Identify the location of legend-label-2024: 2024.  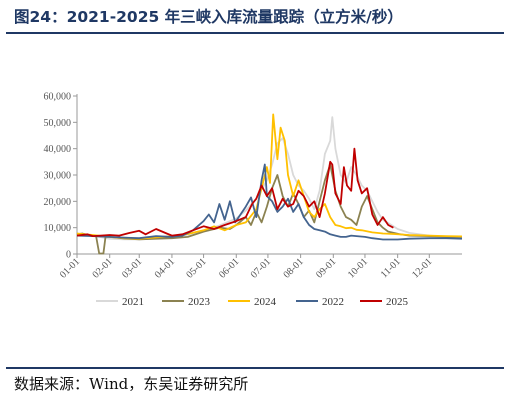
(265, 302).